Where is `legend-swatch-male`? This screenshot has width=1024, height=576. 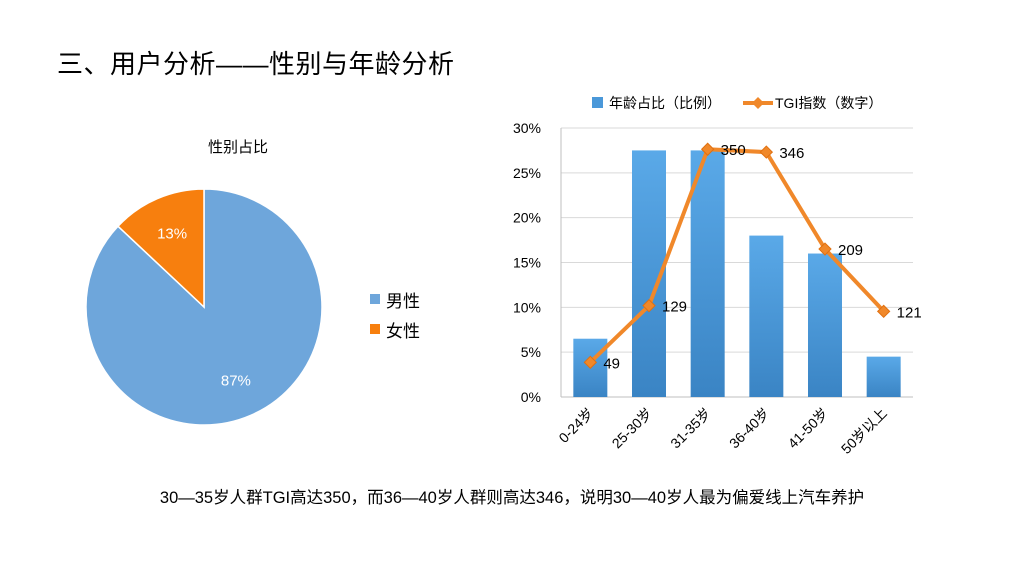
legend-swatch-male is located at coordinates (375, 299).